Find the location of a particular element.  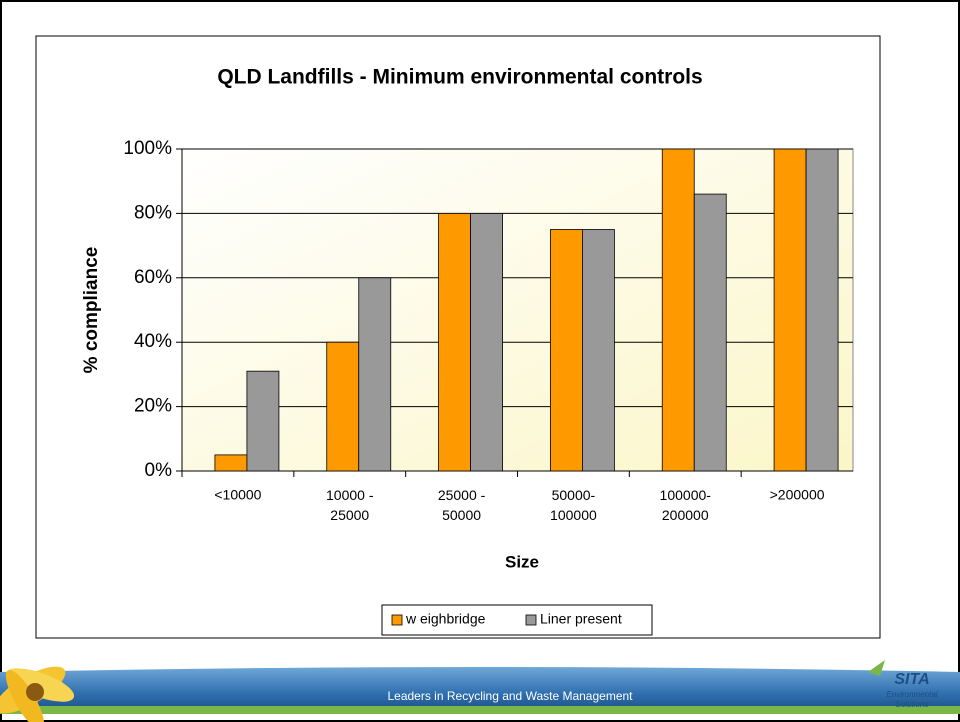

legend-label: w eighbridge is located at coordinates (445, 619).